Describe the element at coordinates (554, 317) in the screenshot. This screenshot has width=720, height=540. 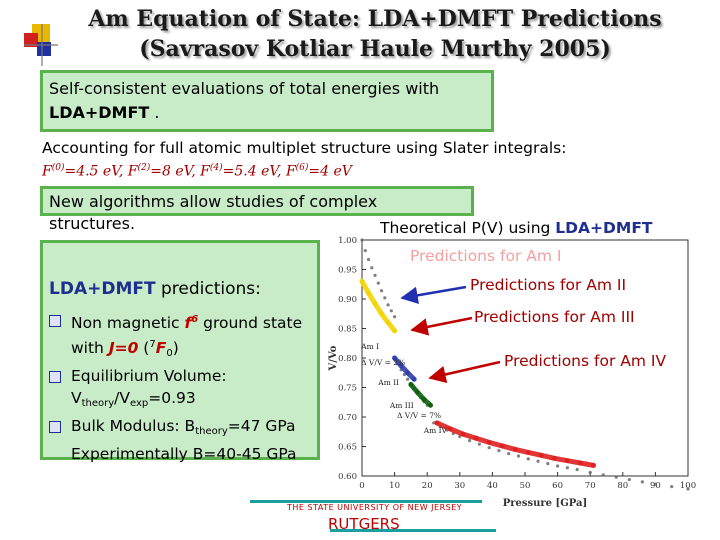
I see `label-am3: Predictions for Am III` at that location.